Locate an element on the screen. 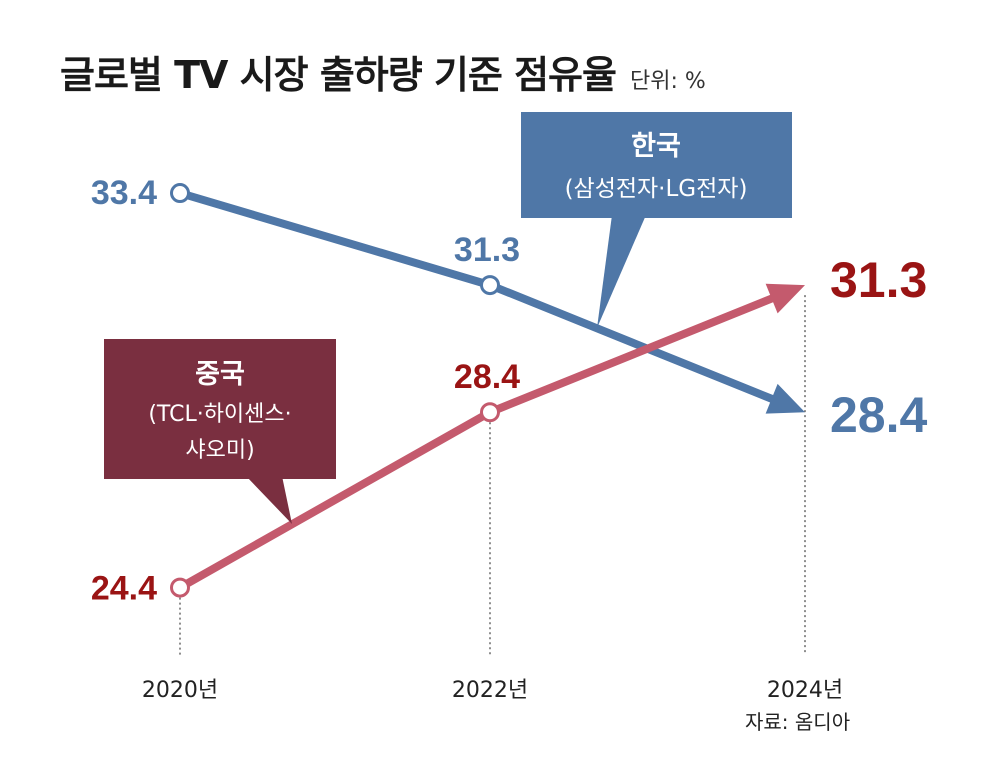 This screenshot has height=781, width=1000. data-label-china-2022: 28.4 is located at coordinates (487, 377).